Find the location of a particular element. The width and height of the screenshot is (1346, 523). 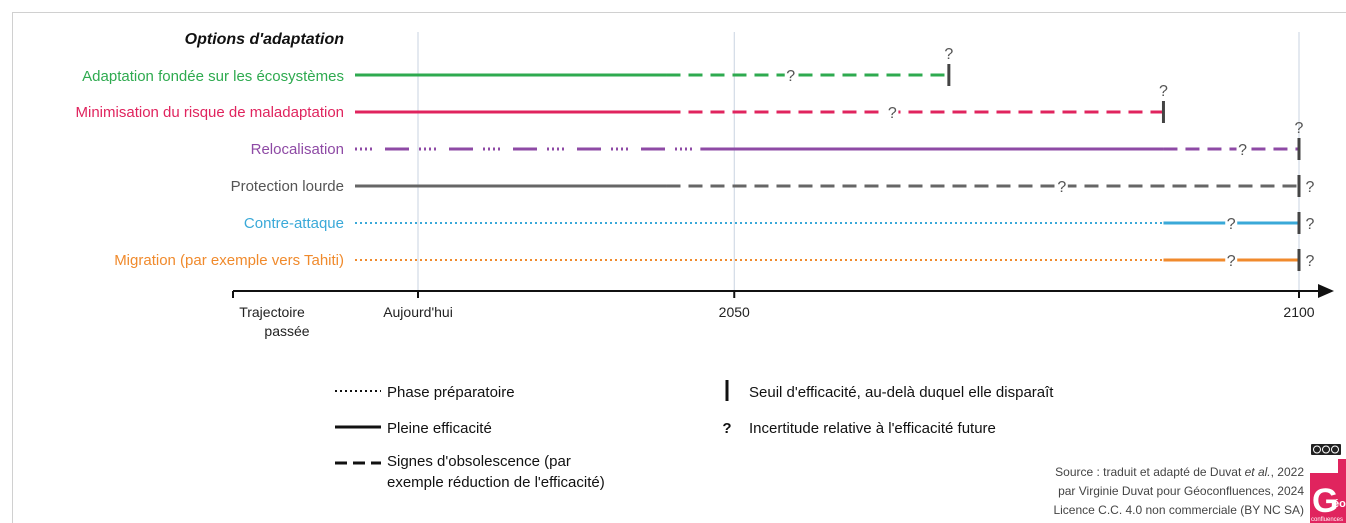

cc-license-badge is located at coordinates (1326, 449).